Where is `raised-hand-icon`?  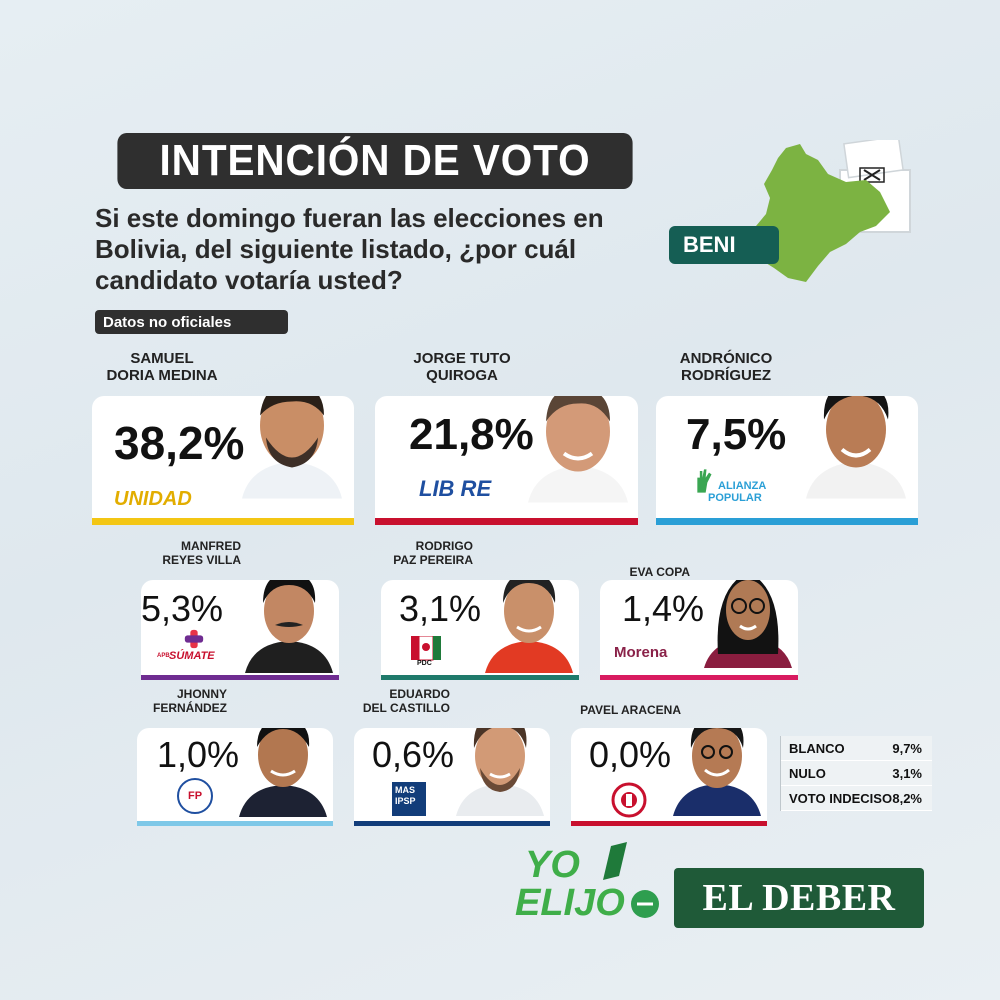 raised-hand-icon is located at coordinates (704, 481).